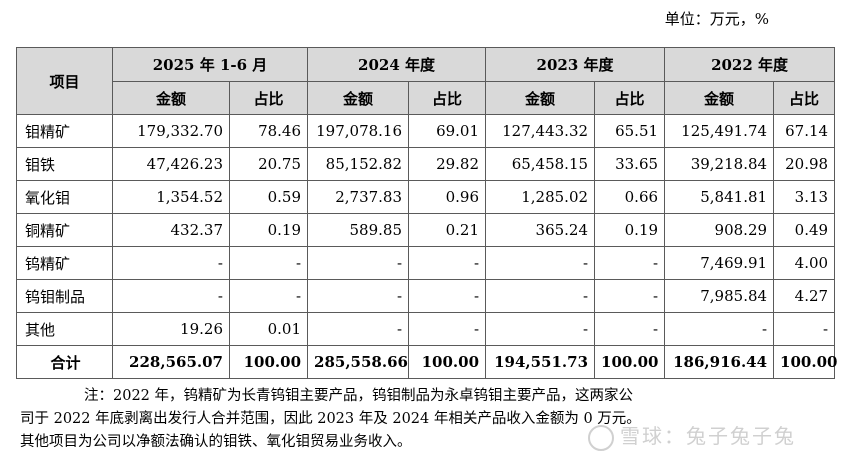  What do you see at coordinates (719, 362) in the screenshot?
I see `total-cell: 186,916.44` at bounding box center [719, 362].